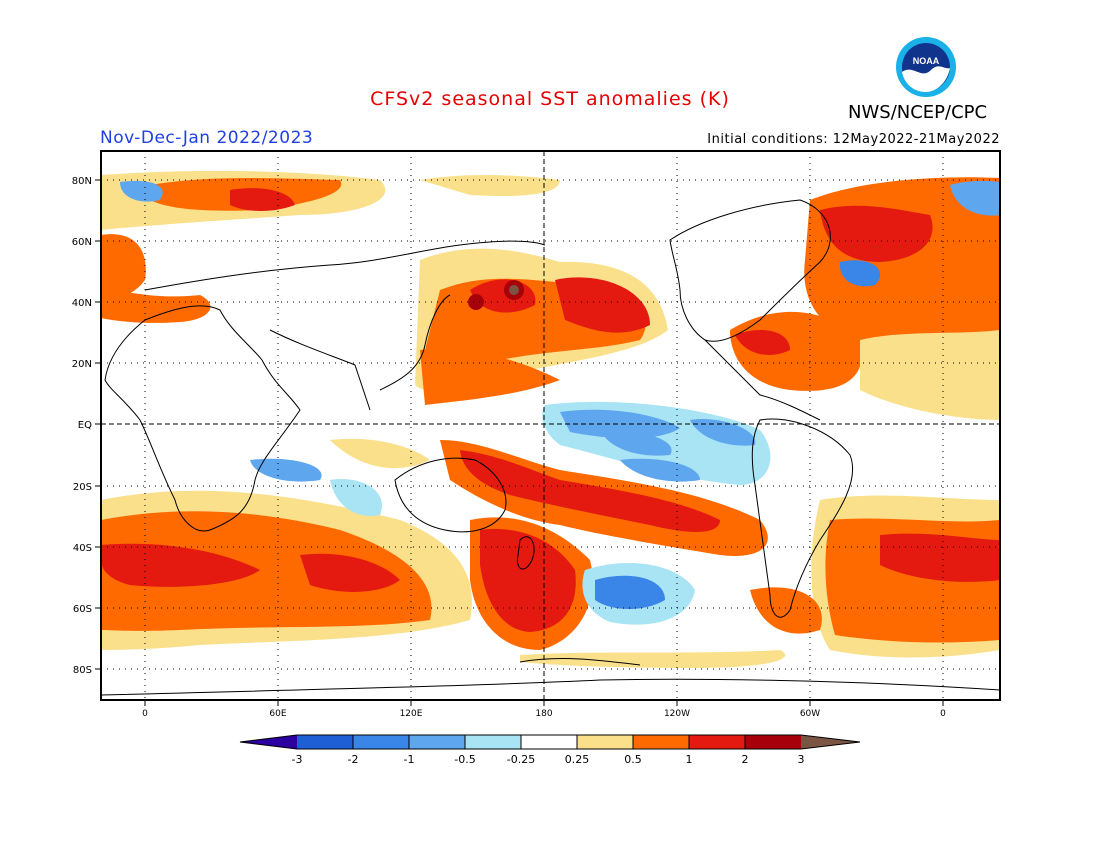 The width and height of the screenshot is (1100, 850). I want to click on colorbar-label: 3, so click(801, 759).